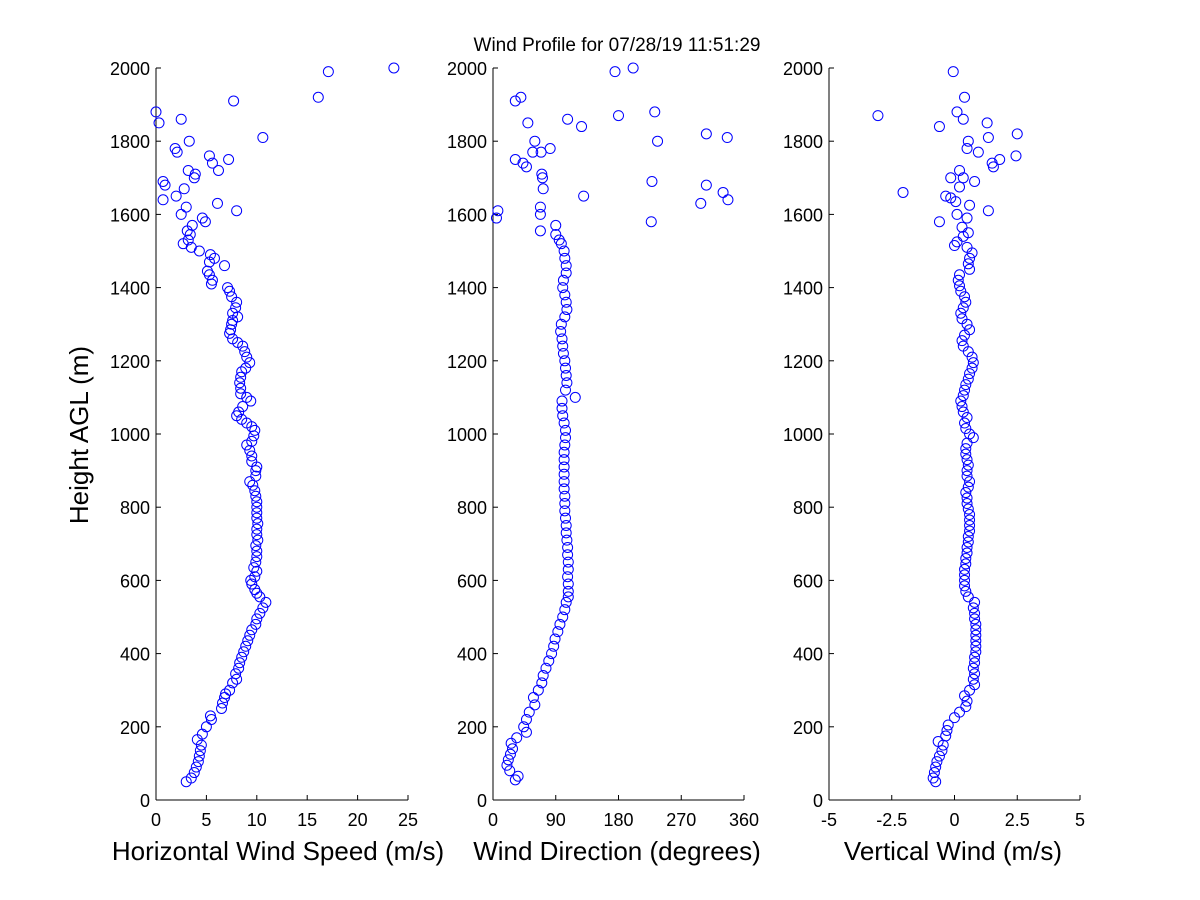 This screenshot has width=1200, height=900. Describe the element at coordinates (307, 820) in the screenshot. I see `x-tick-label: 15` at that location.